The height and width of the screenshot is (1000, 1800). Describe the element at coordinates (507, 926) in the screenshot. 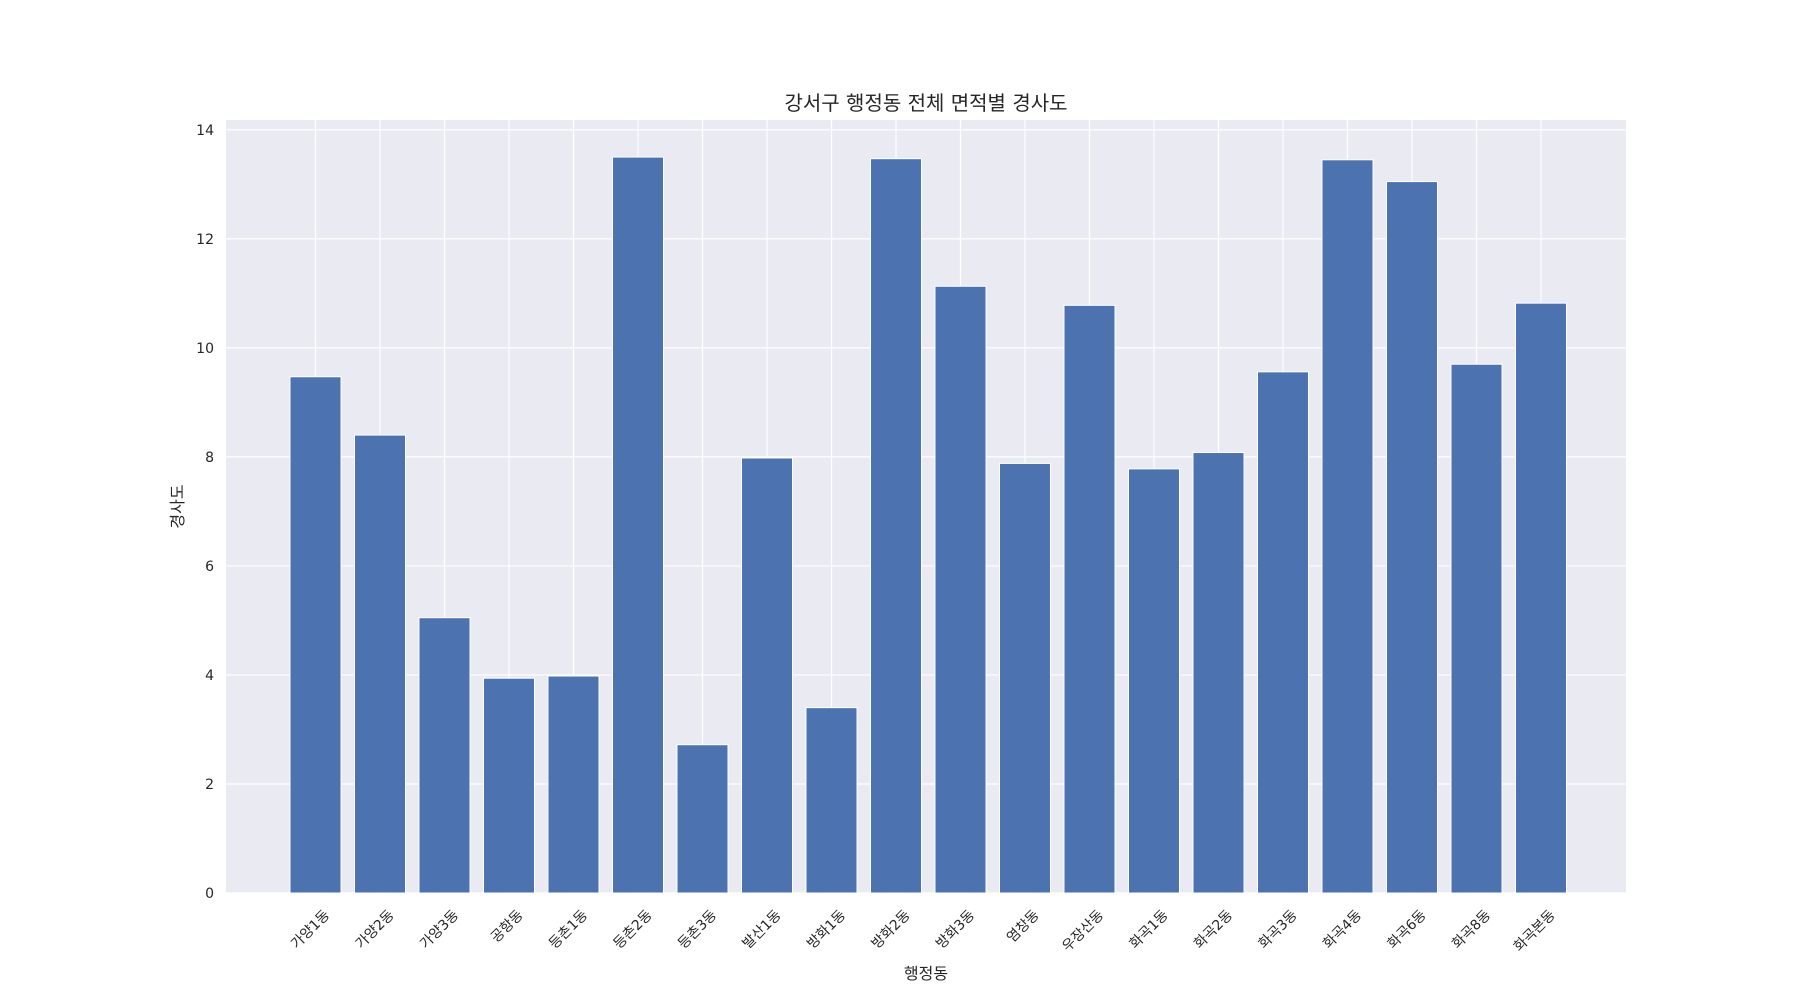

I see `x-tick-label: 공항동` at that location.